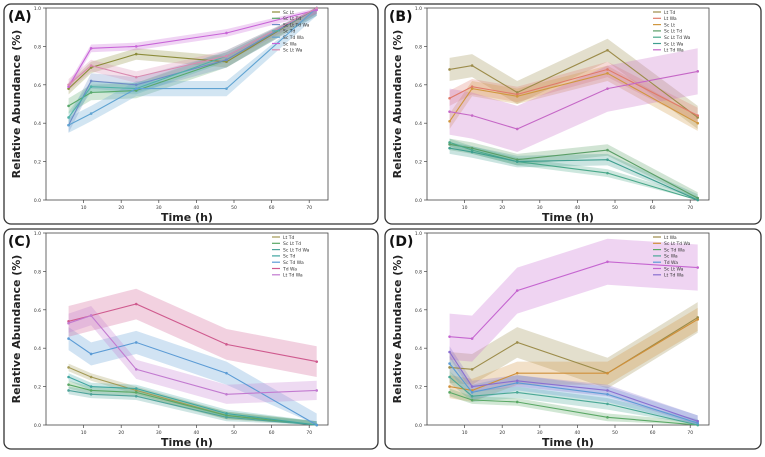  Describe the element at coordinates (19, 242) in the screenshot. I see `panel-label: (C)` at that location.